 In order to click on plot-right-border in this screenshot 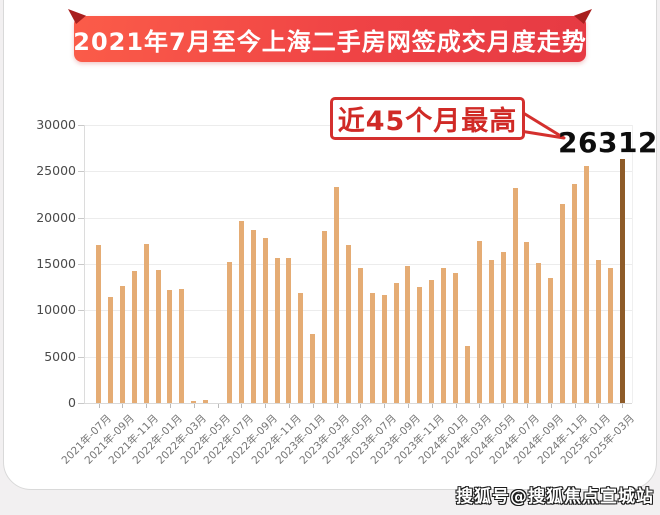, I will do `click(632, 264)`.